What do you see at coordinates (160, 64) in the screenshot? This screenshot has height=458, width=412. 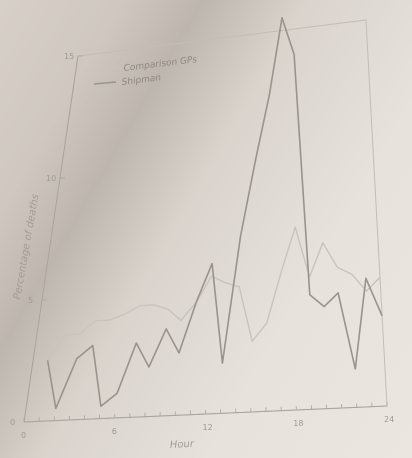 I see `legend-label: Comparison GPs` at bounding box center [160, 64].